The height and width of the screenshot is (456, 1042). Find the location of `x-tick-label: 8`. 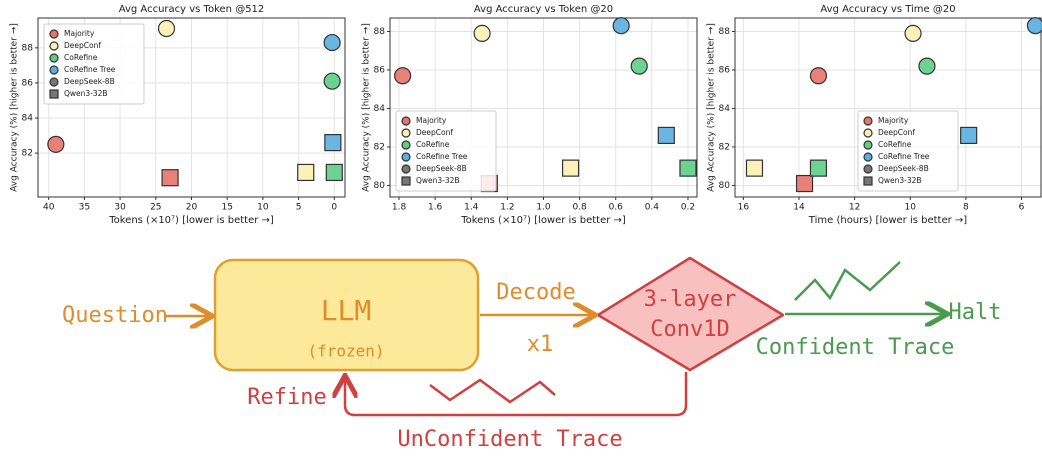

x-tick-label: 8 is located at coordinates (966, 208).